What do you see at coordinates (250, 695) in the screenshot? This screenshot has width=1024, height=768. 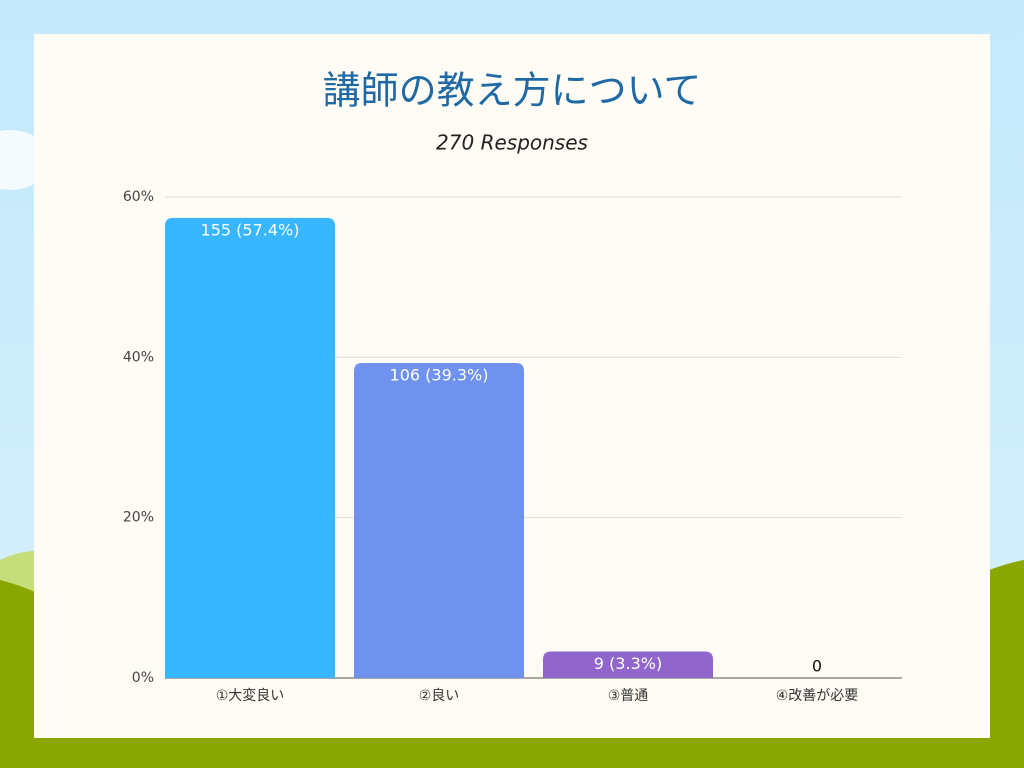 I see `x-tick-label: ①大変良い` at bounding box center [250, 695].